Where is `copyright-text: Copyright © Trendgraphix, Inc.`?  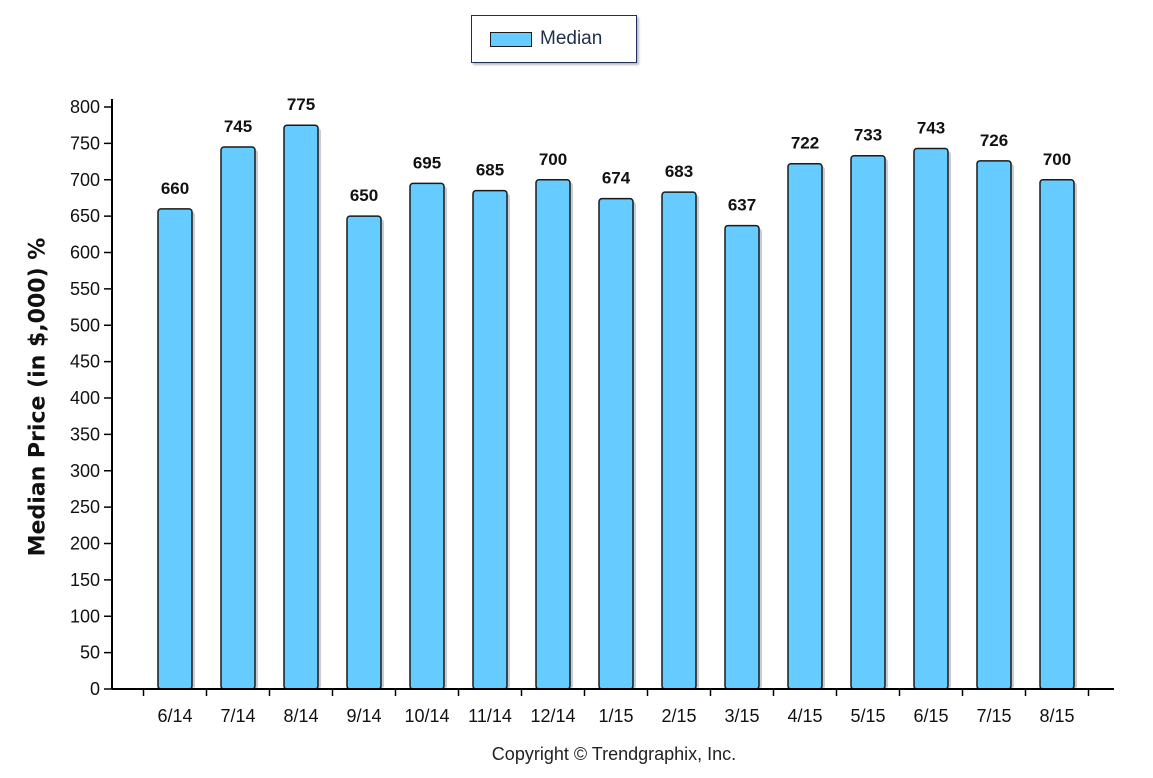 copyright-text: Copyright © Trendgraphix, Inc. is located at coordinates (614, 754).